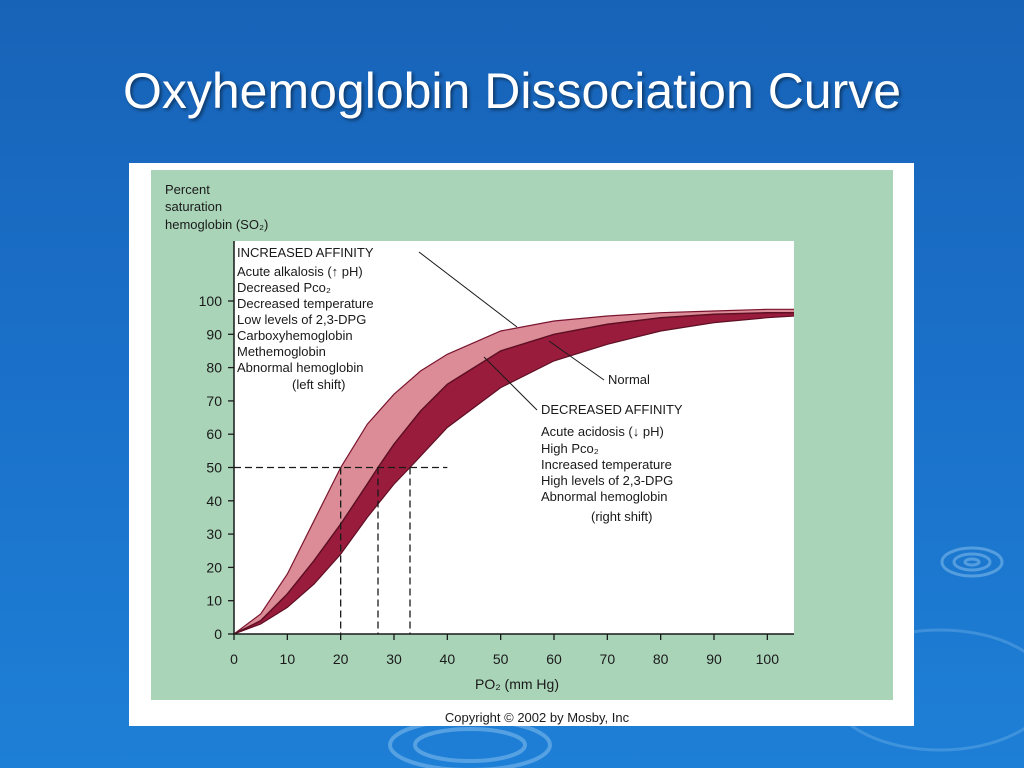 The height and width of the screenshot is (768, 1024). What do you see at coordinates (301, 319) in the screenshot?
I see `increased-affinity-item: Low levels of 2,3-DPG` at bounding box center [301, 319].